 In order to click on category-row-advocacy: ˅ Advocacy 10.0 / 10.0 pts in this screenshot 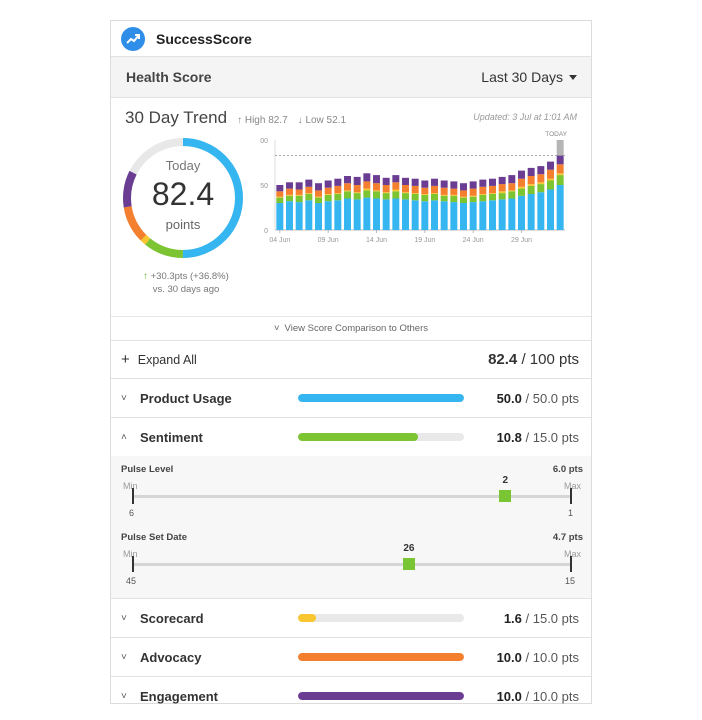, I will do `click(351, 657)`.